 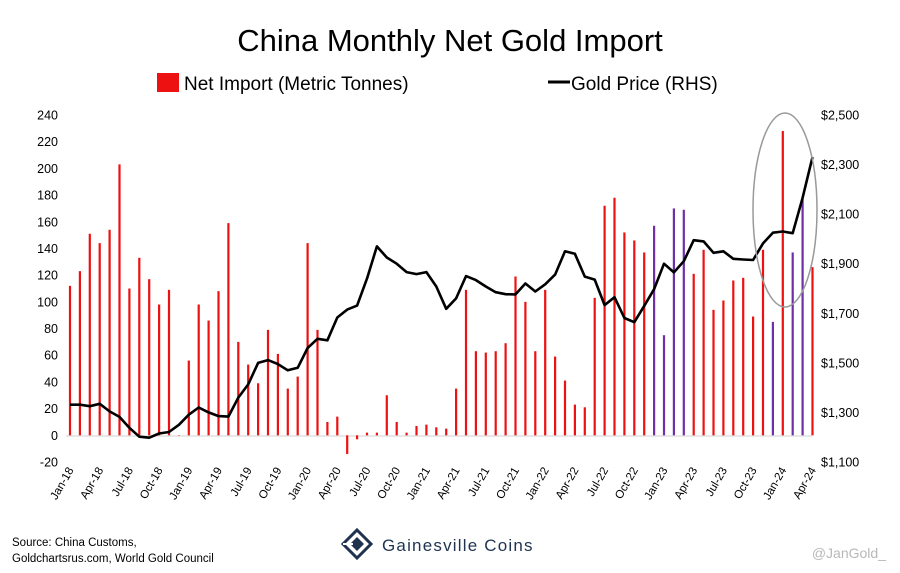 What do you see at coordinates (687, 484) in the screenshot?
I see `x-tick-label: Apr-23` at bounding box center [687, 484].